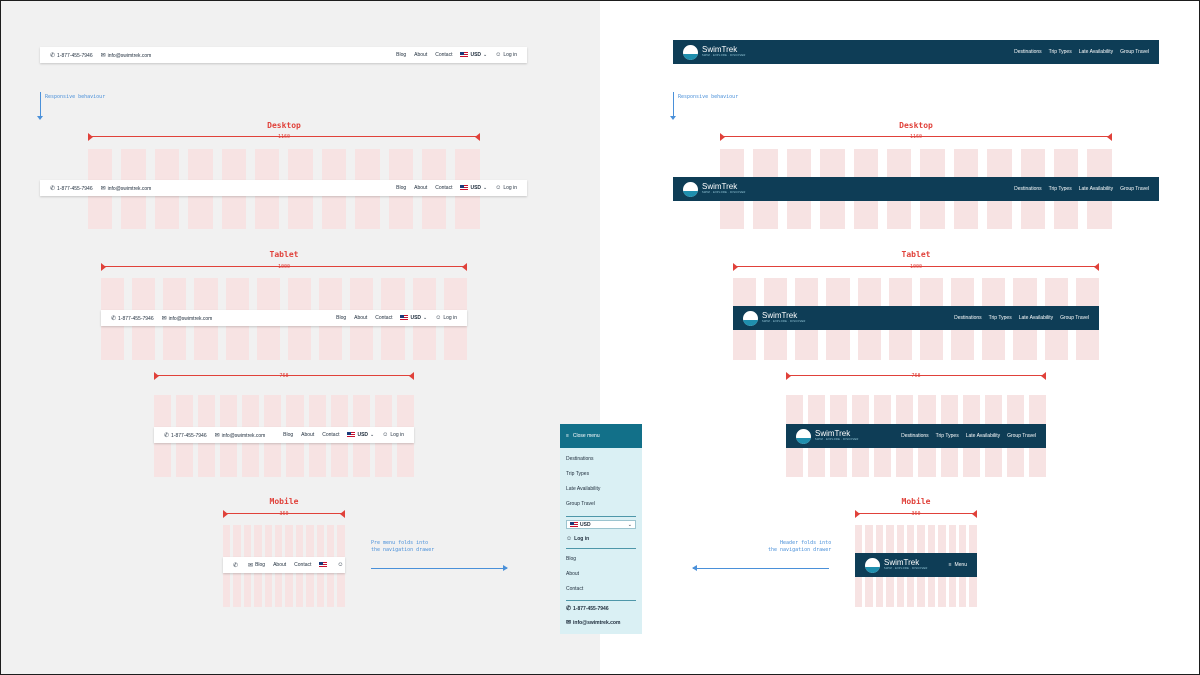 The width and height of the screenshot is (1200, 675). Describe the element at coordinates (916, 376) in the screenshot. I see `dimension-value: 768` at that location.